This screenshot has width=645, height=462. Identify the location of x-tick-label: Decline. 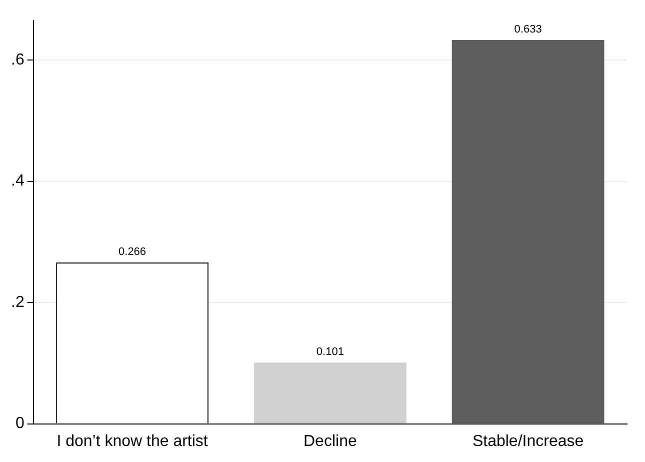
(330, 441).